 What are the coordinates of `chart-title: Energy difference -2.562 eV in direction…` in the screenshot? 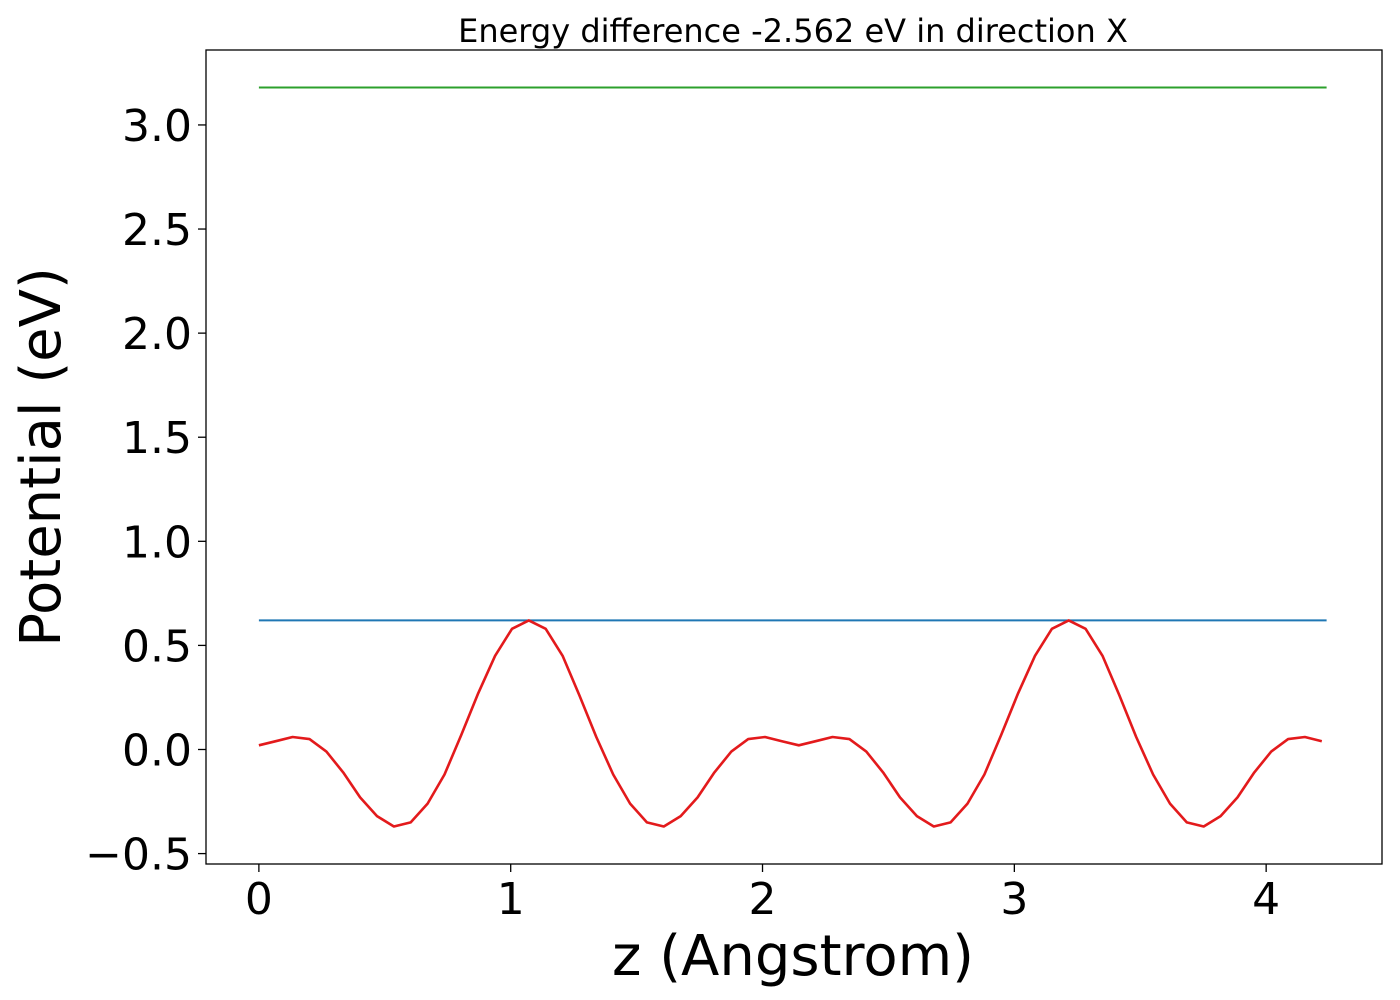 It's located at (793, 31).